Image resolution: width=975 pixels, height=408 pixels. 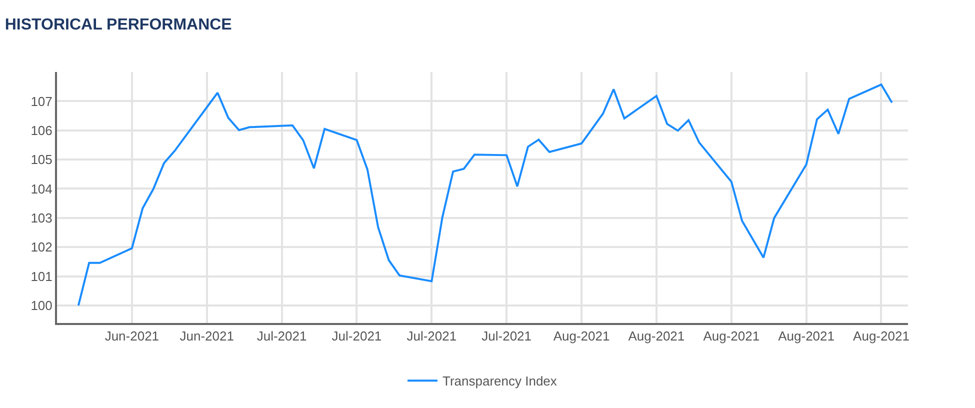 What do you see at coordinates (41, 247) in the screenshot?
I see `y-tick-label: 102` at bounding box center [41, 247].